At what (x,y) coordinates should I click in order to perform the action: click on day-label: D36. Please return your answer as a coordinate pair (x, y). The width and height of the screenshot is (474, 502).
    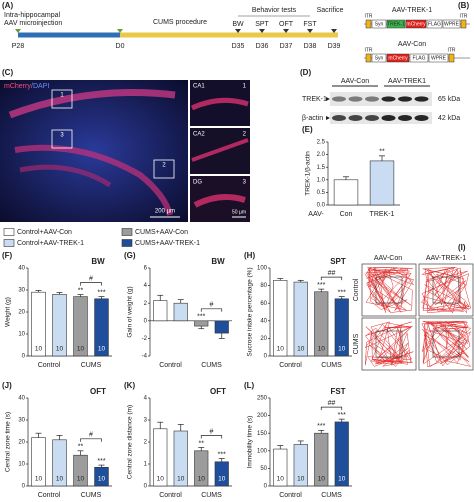
    Looking at the image, I should click on (262, 46).